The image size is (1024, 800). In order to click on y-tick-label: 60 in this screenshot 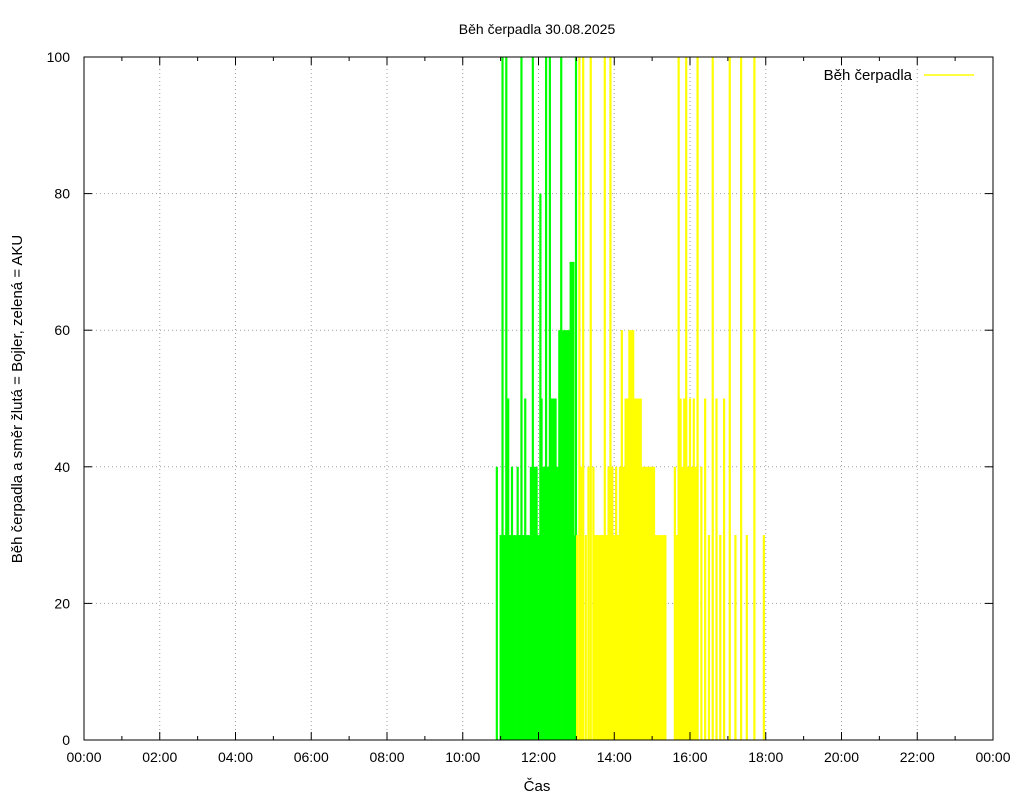, I will do `click(62, 330)`.